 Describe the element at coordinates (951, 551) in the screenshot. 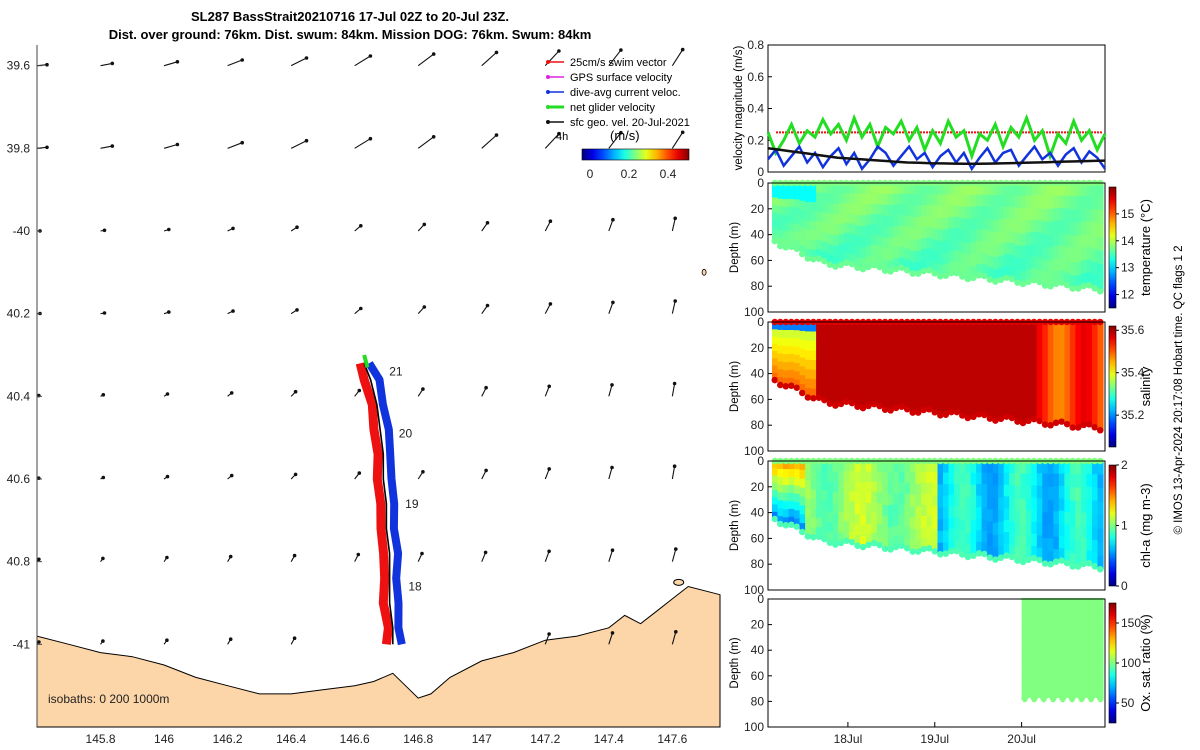

I see `chl-a-profile-end` at that location.